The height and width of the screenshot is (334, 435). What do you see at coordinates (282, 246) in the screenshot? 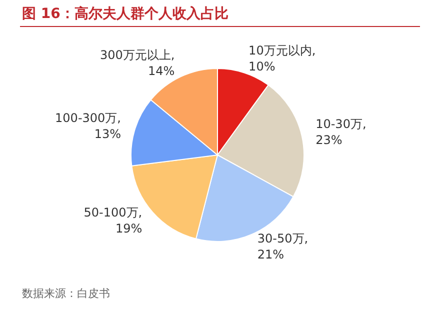
I see `slice-label: 30-50万, 21%` at bounding box center [282, 246].